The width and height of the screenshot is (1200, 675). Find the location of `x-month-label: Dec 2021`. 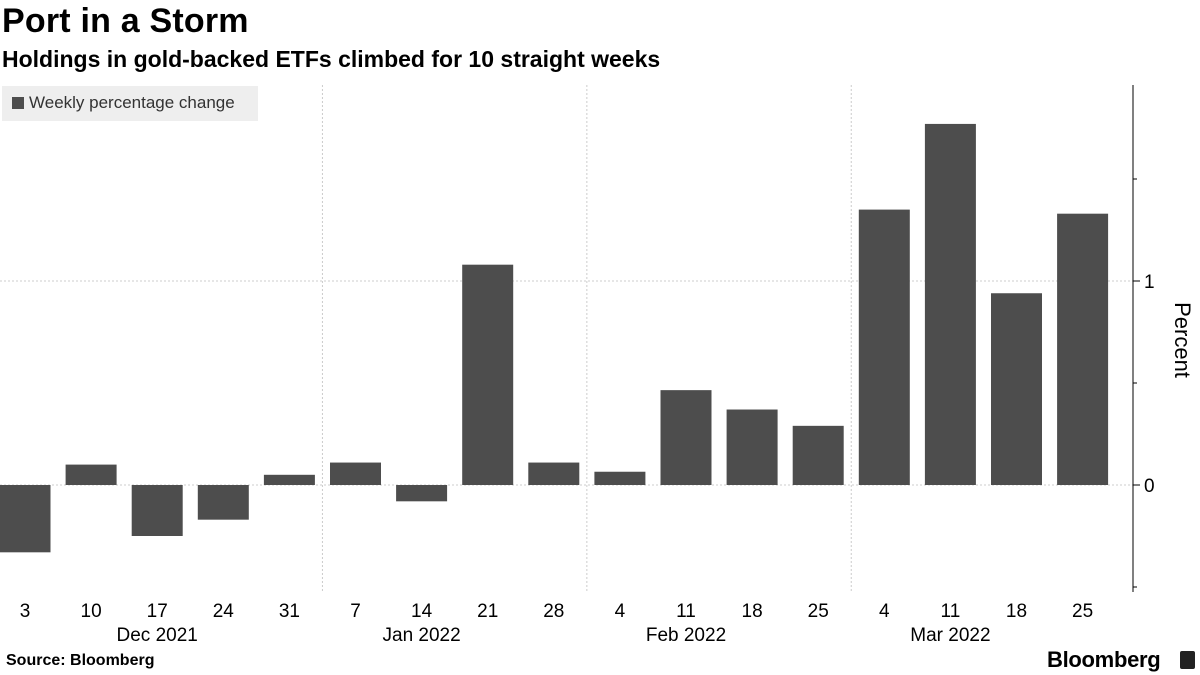

x-month-label: Dec 2021 is located at coordinates (157, 635).